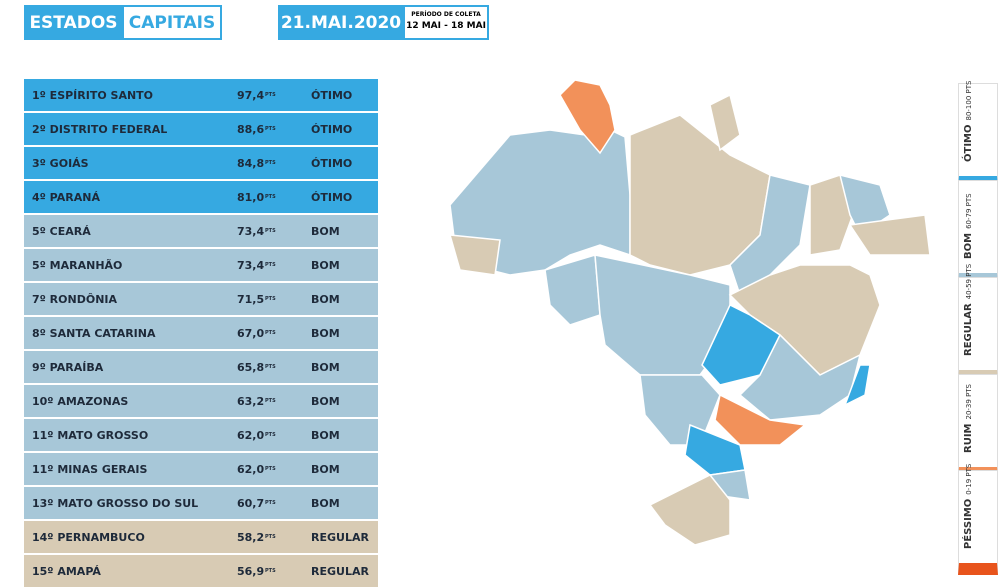  Describe the element at coordinates (251, 401) in the screenshot. I see `score: 63,2` at that location.